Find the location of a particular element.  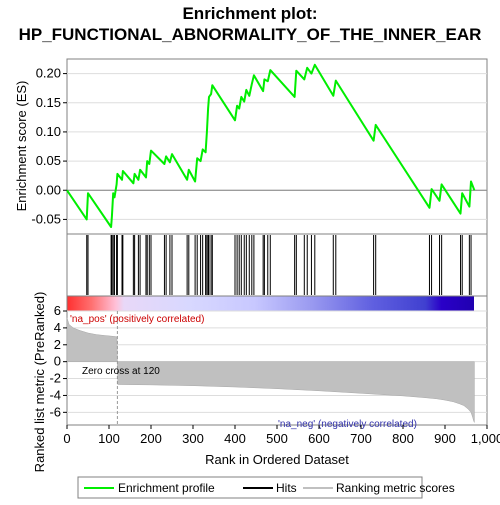

x-axis-ticks: 0 100 200 300 400 500 600 700 800 900 1,000 is located at coordinates (281, 435).